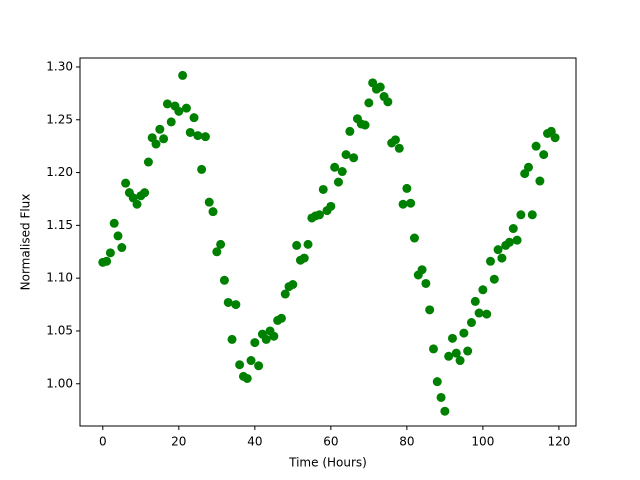 This screenshot has width=640, height=480. Describe the element at coordinates (327, 463) in the screenshot. I see `x-axis-label: Time (Hours)` at that location.